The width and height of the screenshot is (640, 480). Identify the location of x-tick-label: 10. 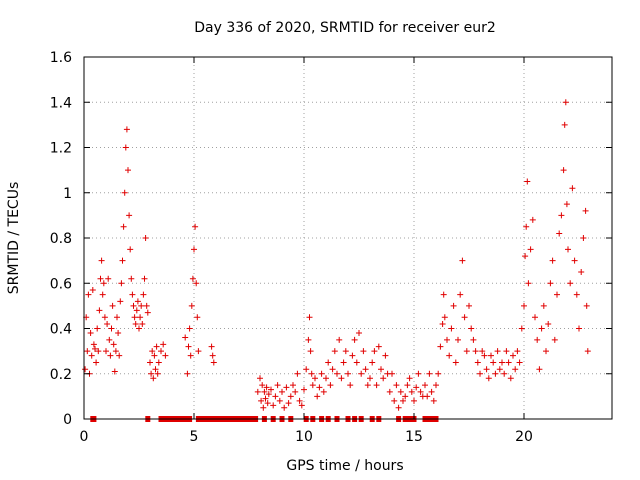
(304, 437).